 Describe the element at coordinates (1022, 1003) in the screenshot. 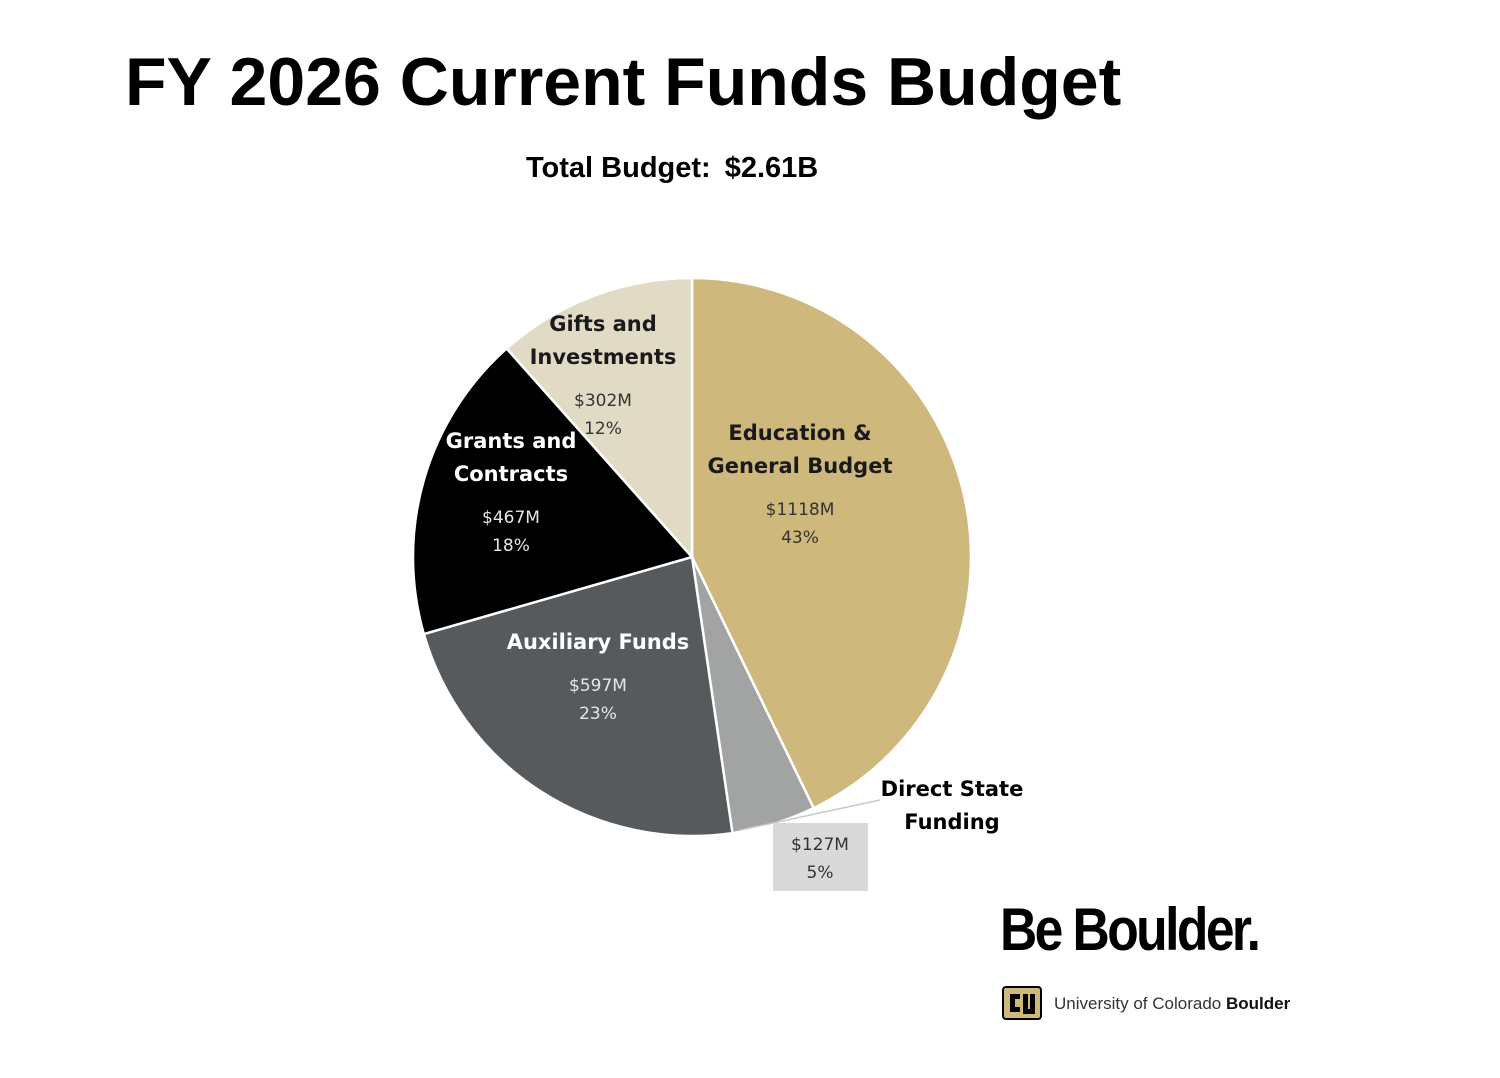

I see `cu-logo-icon` at that location.